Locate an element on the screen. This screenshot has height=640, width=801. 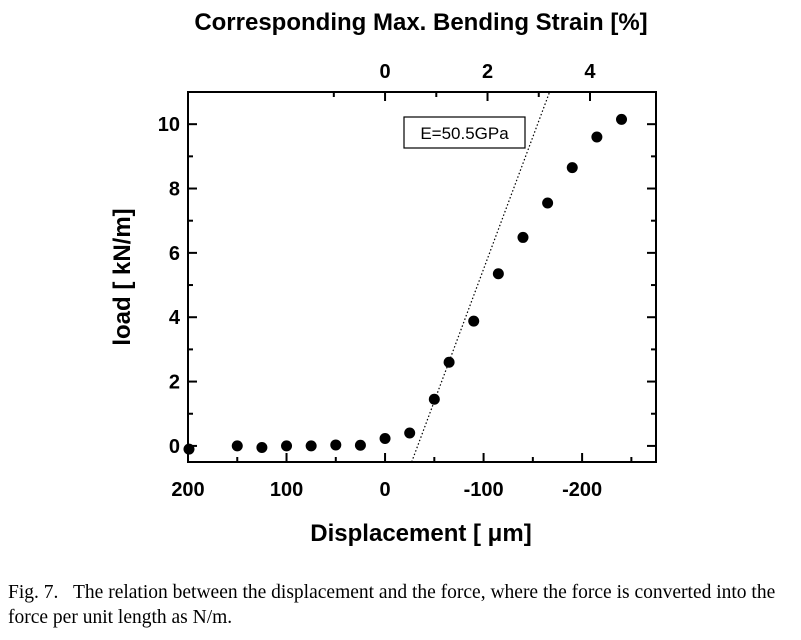
fit-line is located at coordinates (481, 277).